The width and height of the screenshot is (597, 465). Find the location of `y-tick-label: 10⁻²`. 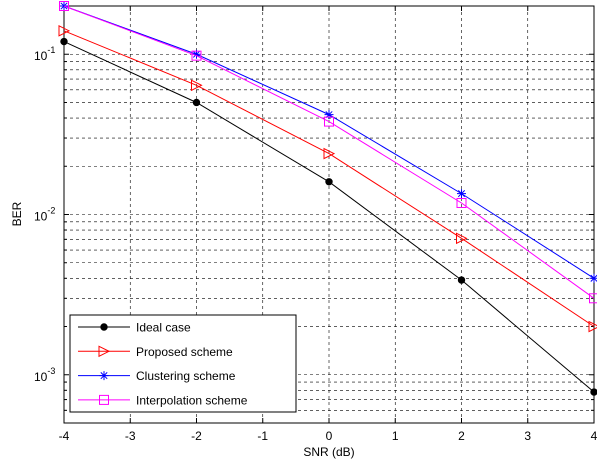

y-tick-label: 10⁻² is located at coordinates (44, 215).